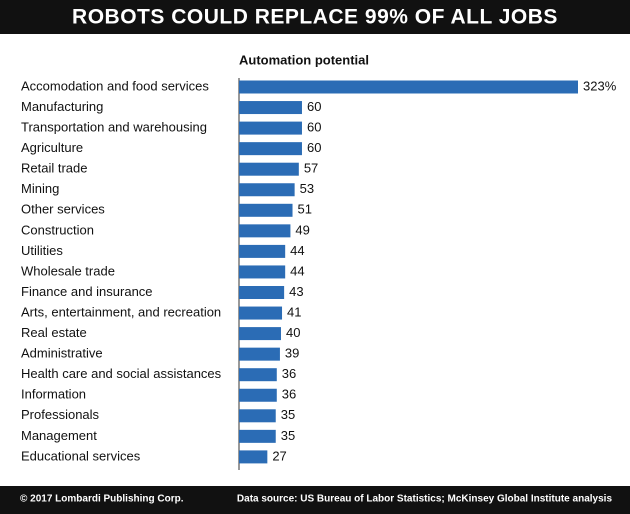 Image resolution: width=630 pixels, height=514 pixels. Describe the element at coordinates (302, 229) in the screenshot. I see `value-label: 49` at that location.